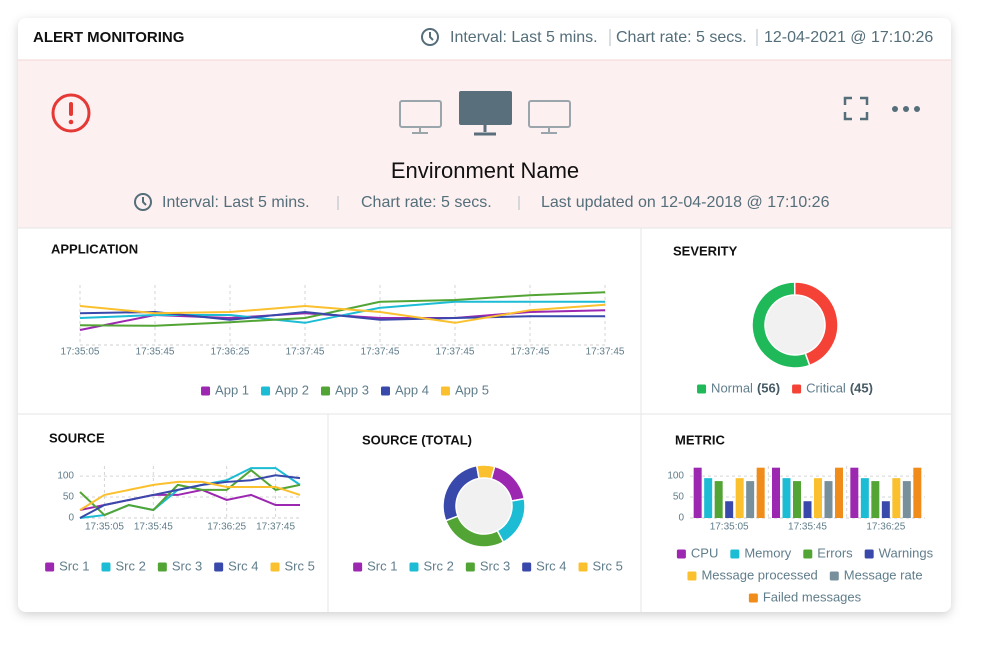 The image size is (987, 654). What do you see at coordinates (232, 389) in the screenshot?
I see `legend-label: App 1` at bounding box center [232, 389].